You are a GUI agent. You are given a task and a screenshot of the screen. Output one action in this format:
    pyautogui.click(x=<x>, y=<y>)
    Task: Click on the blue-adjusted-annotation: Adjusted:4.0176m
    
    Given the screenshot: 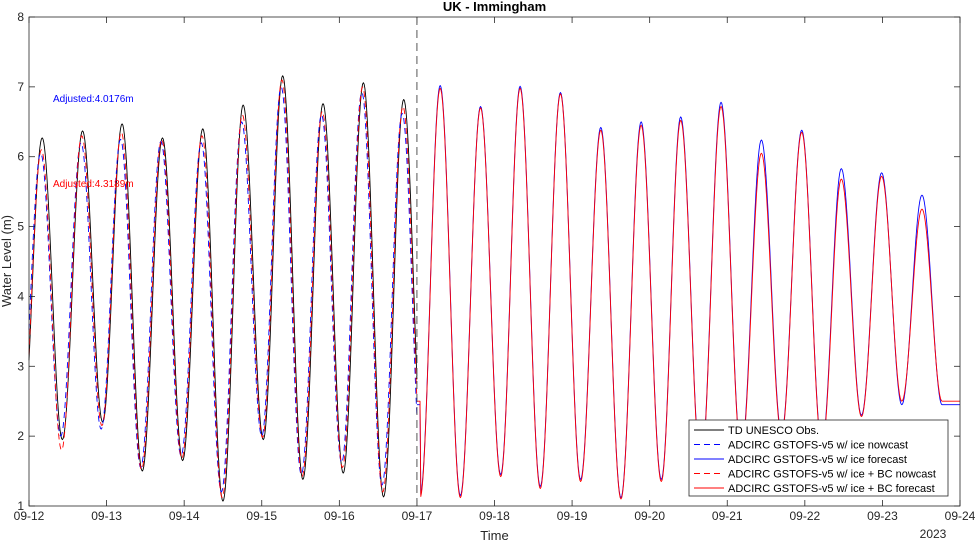 What is the action you would take?
    pyautogui.click(x=93, y=99)
    